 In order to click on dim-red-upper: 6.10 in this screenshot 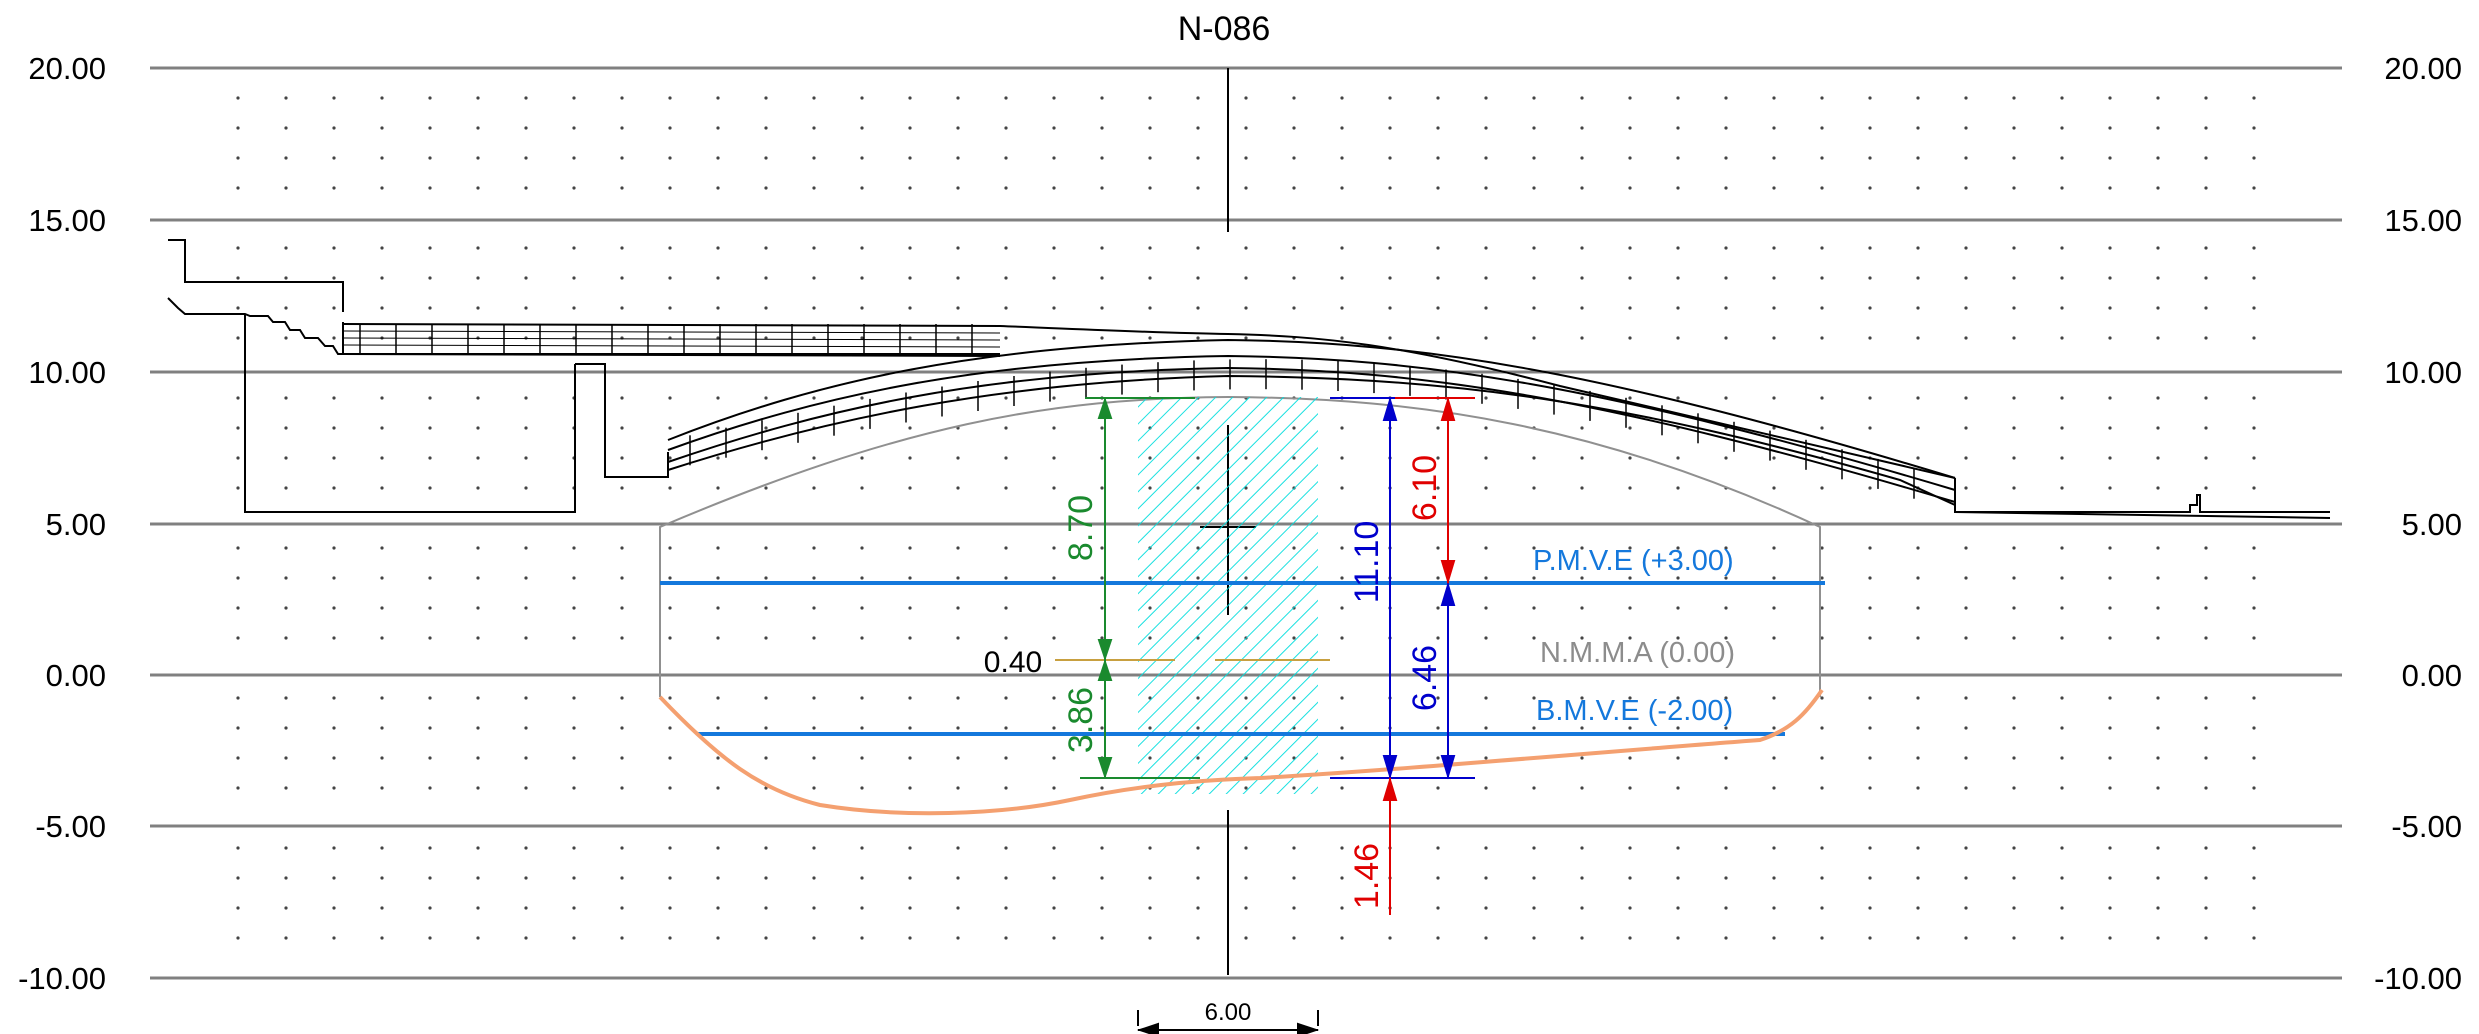, I will do `click(1425, 488)`.